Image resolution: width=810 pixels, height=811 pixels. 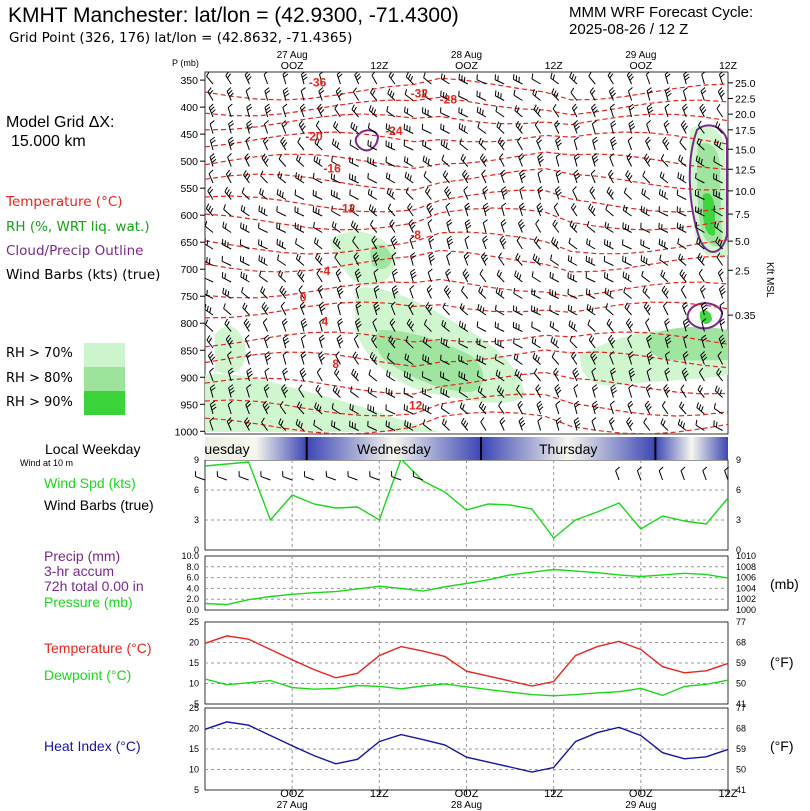 What do you see at coordinates (769, 280) in the screenshot?
I see `kft-msl-label: Kft MSL` at bounding box center [769, 280].